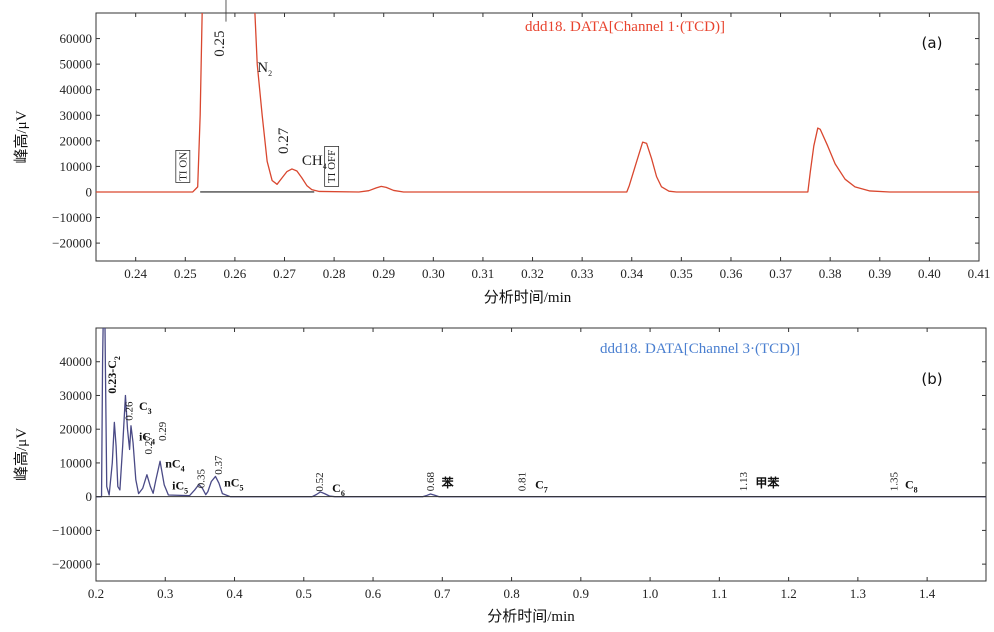 The height and width of the screenshot is (632, 994). What do you see at coordinates (130, 411) in the screenshot?
I see `peak-annotation: 0.26` at bounding box center [130, 411].